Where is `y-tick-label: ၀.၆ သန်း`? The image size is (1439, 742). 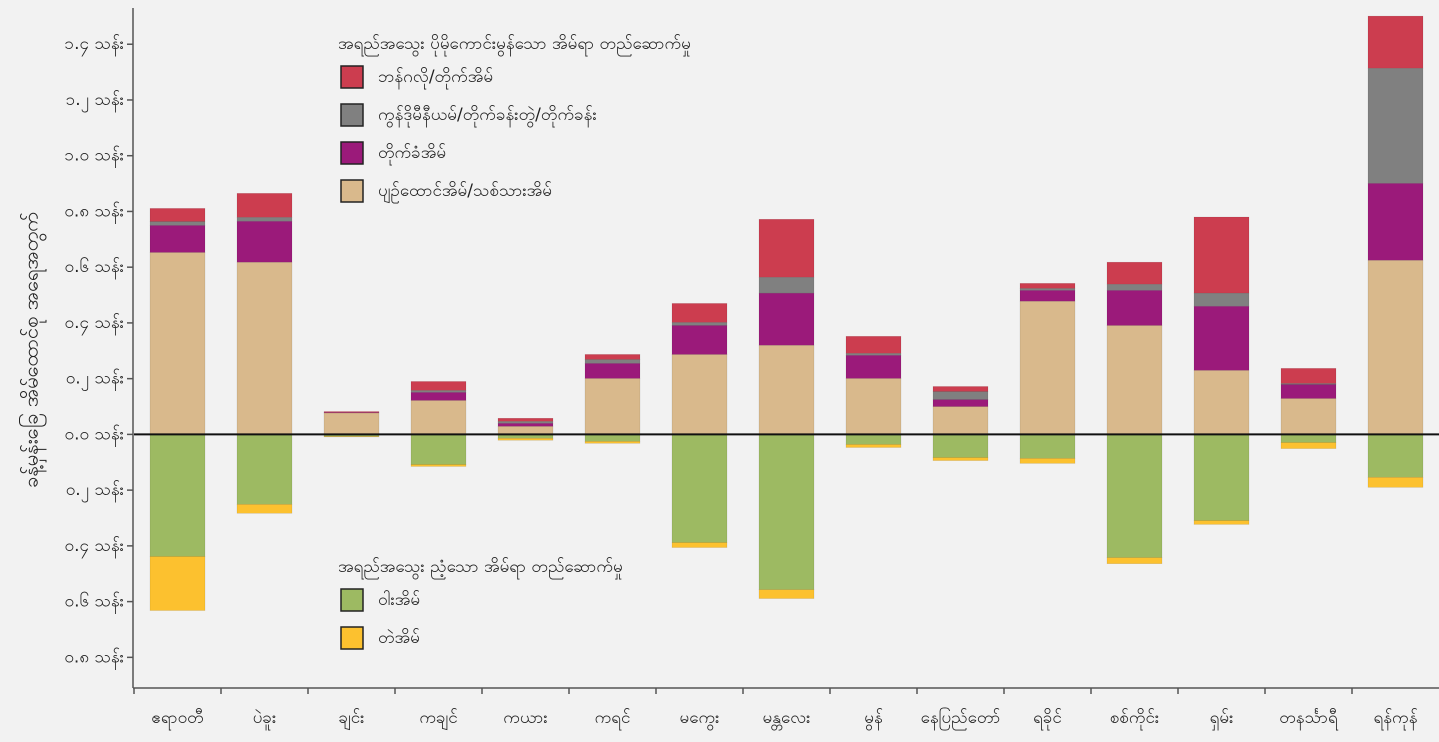
y-tick-label: ၀.၆ သန်း is located at coordinates (94, 603).